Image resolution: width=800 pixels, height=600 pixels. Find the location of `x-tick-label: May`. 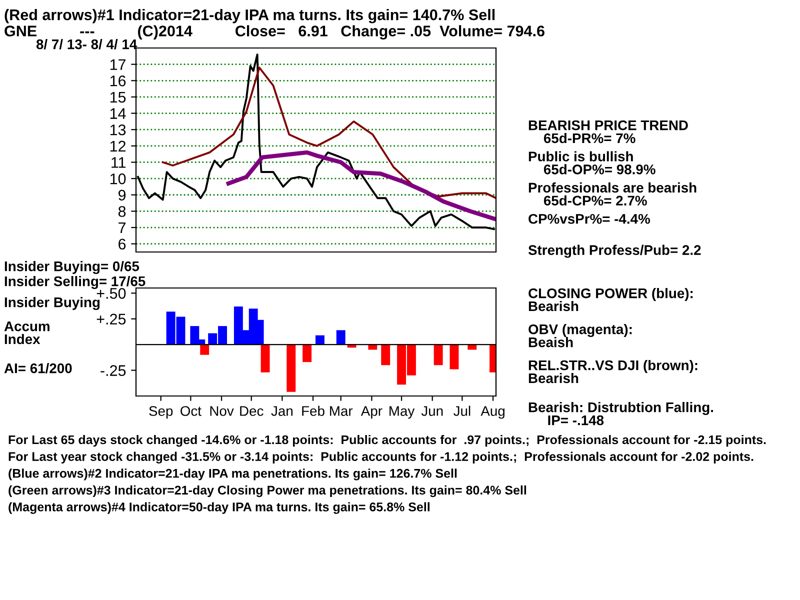

x-tick-label: May is located at coordinates (402, 412).